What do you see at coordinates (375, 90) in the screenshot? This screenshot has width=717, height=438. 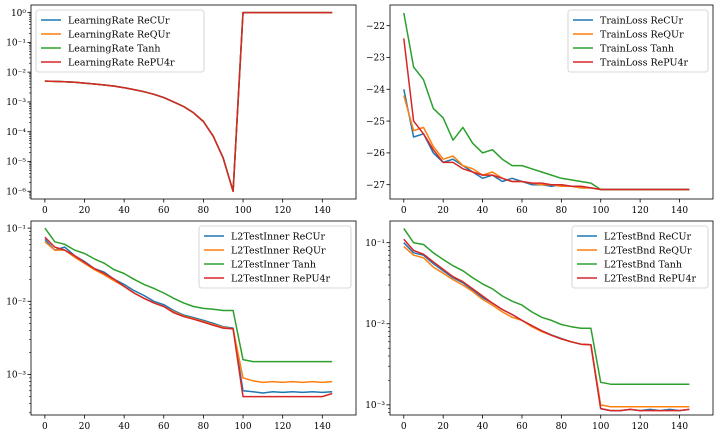 I see `y-tick-label: −24` at bounding box center [375, 90].